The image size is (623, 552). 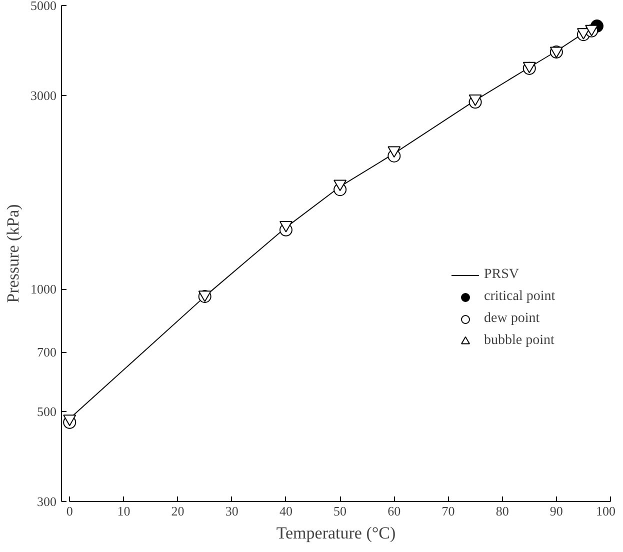 I want to click on x-tick-label: 0, so click(x=69, y=511).